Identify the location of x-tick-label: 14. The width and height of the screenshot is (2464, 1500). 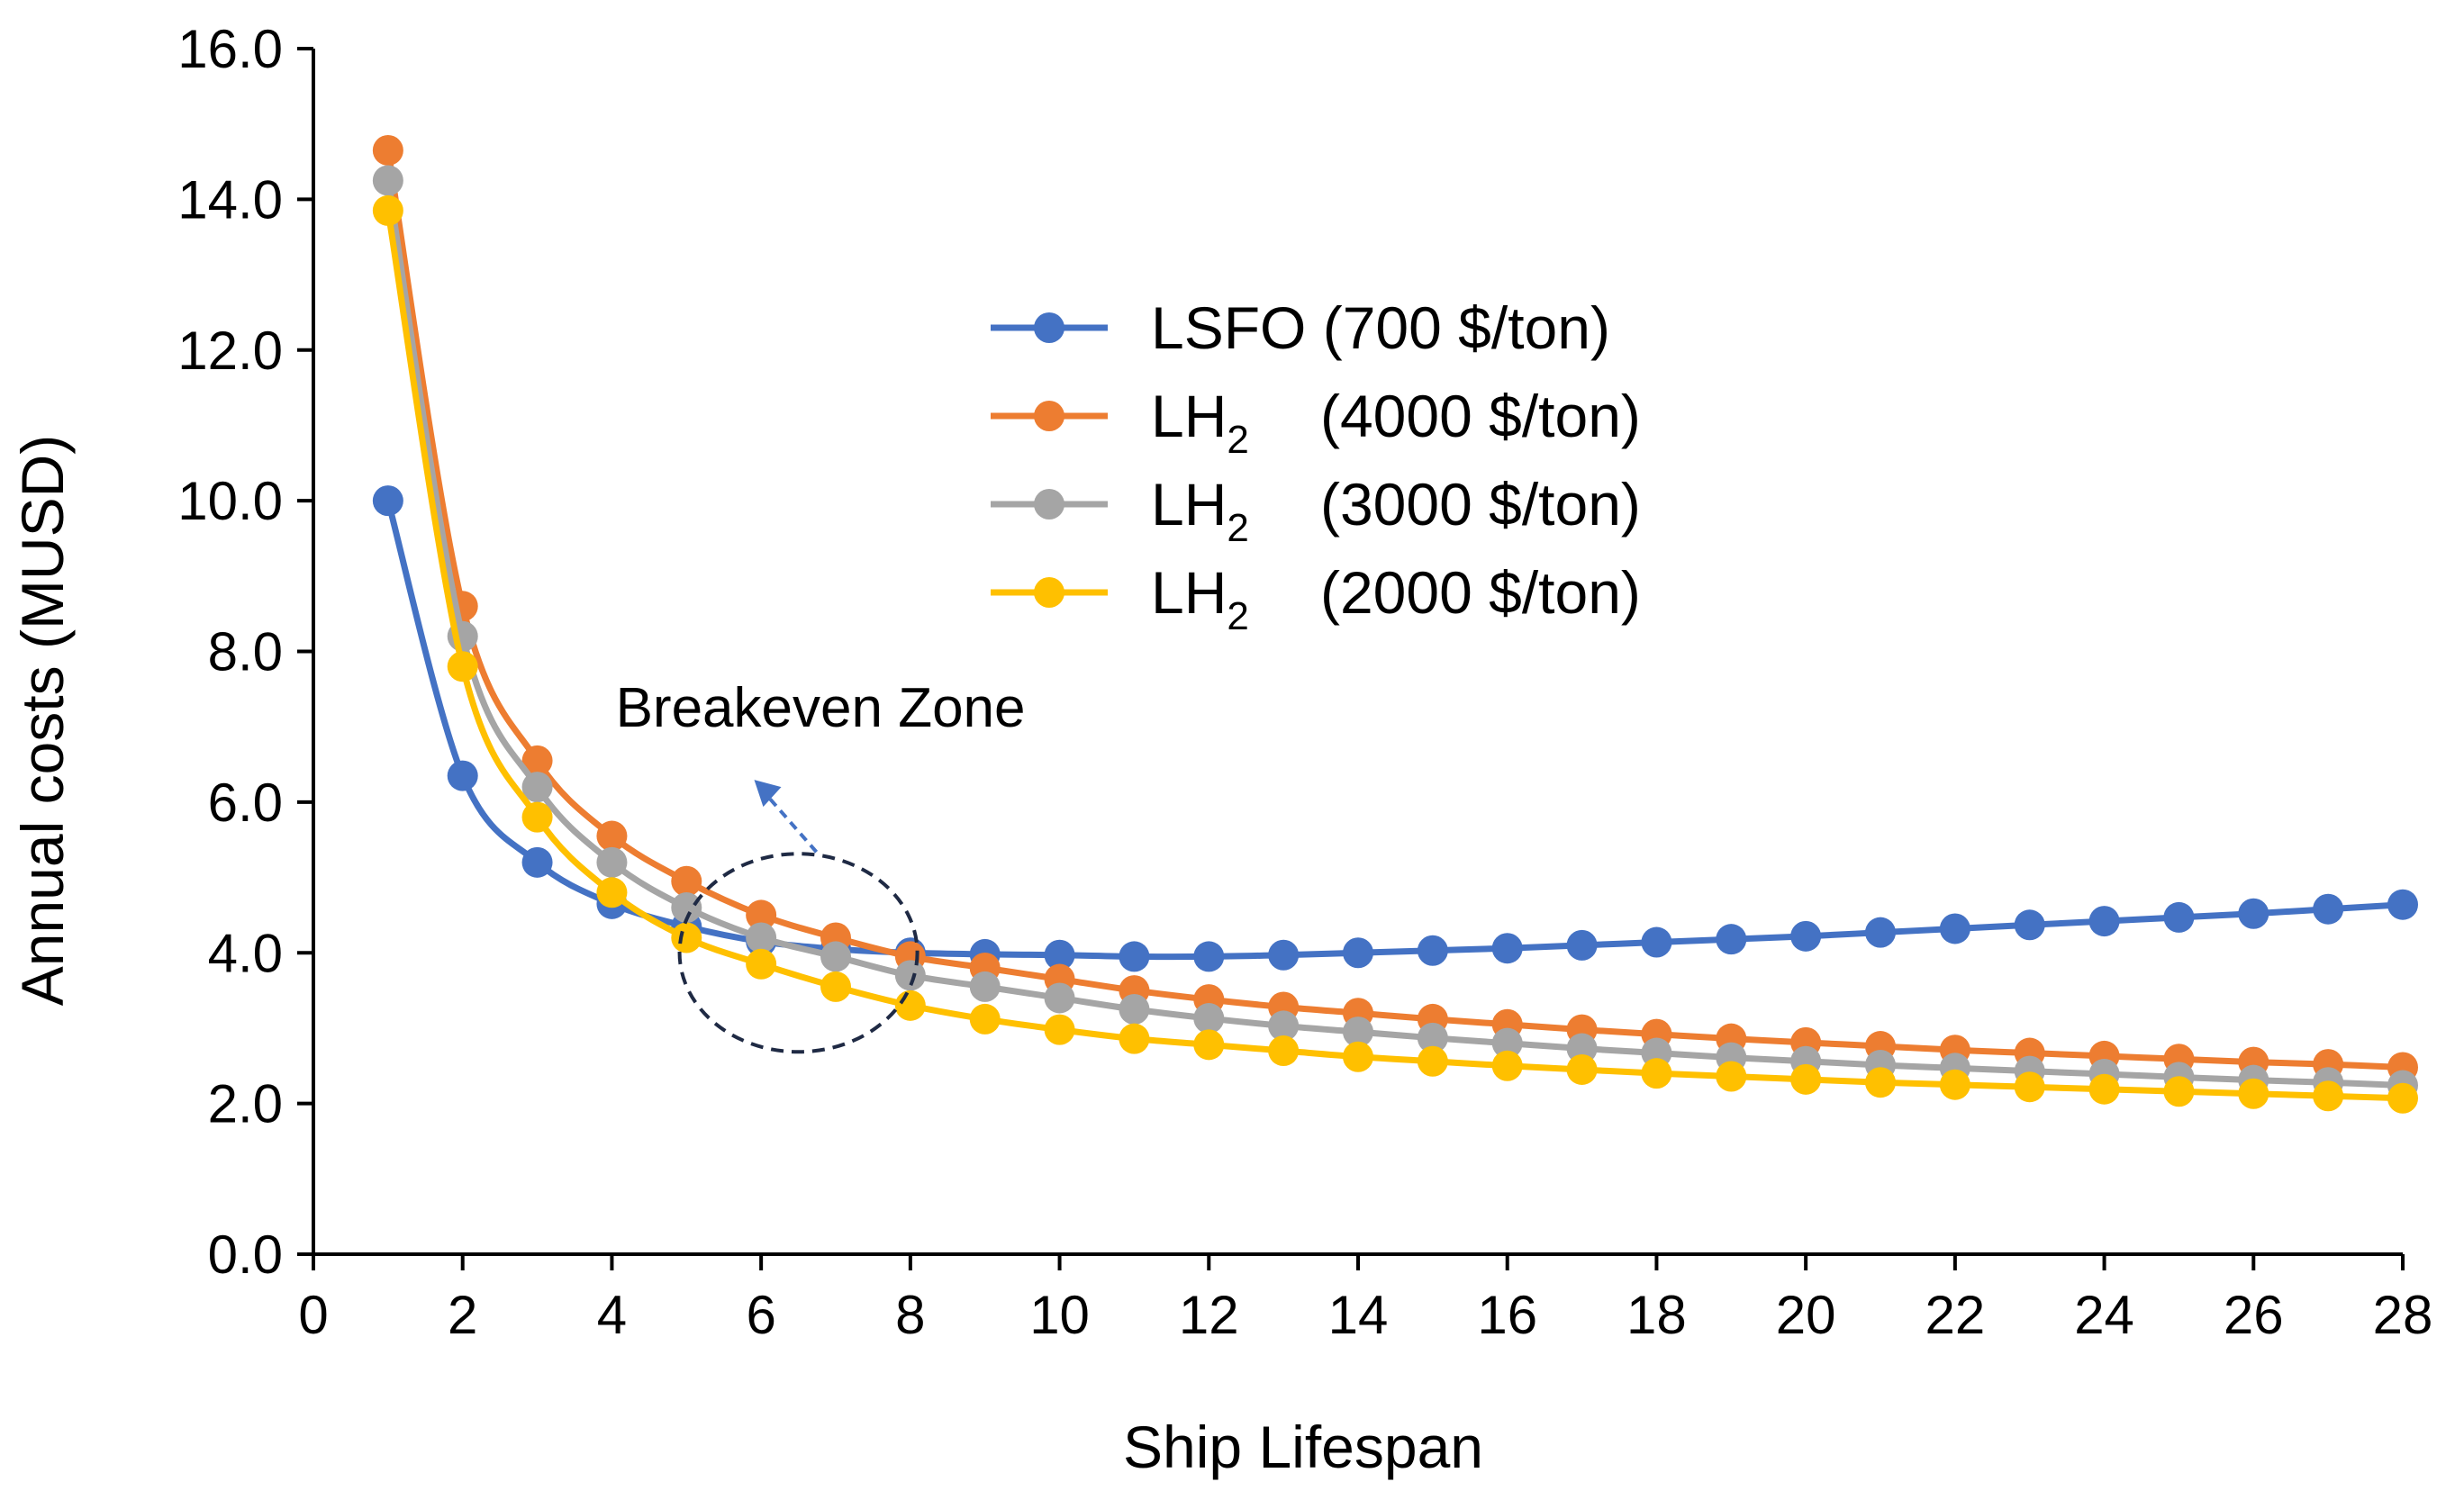
(1358, 1315).